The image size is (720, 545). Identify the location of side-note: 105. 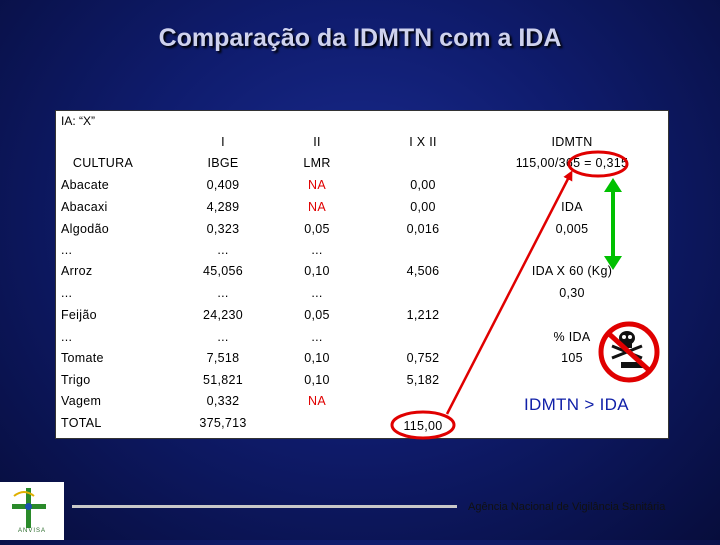
(572, 358).